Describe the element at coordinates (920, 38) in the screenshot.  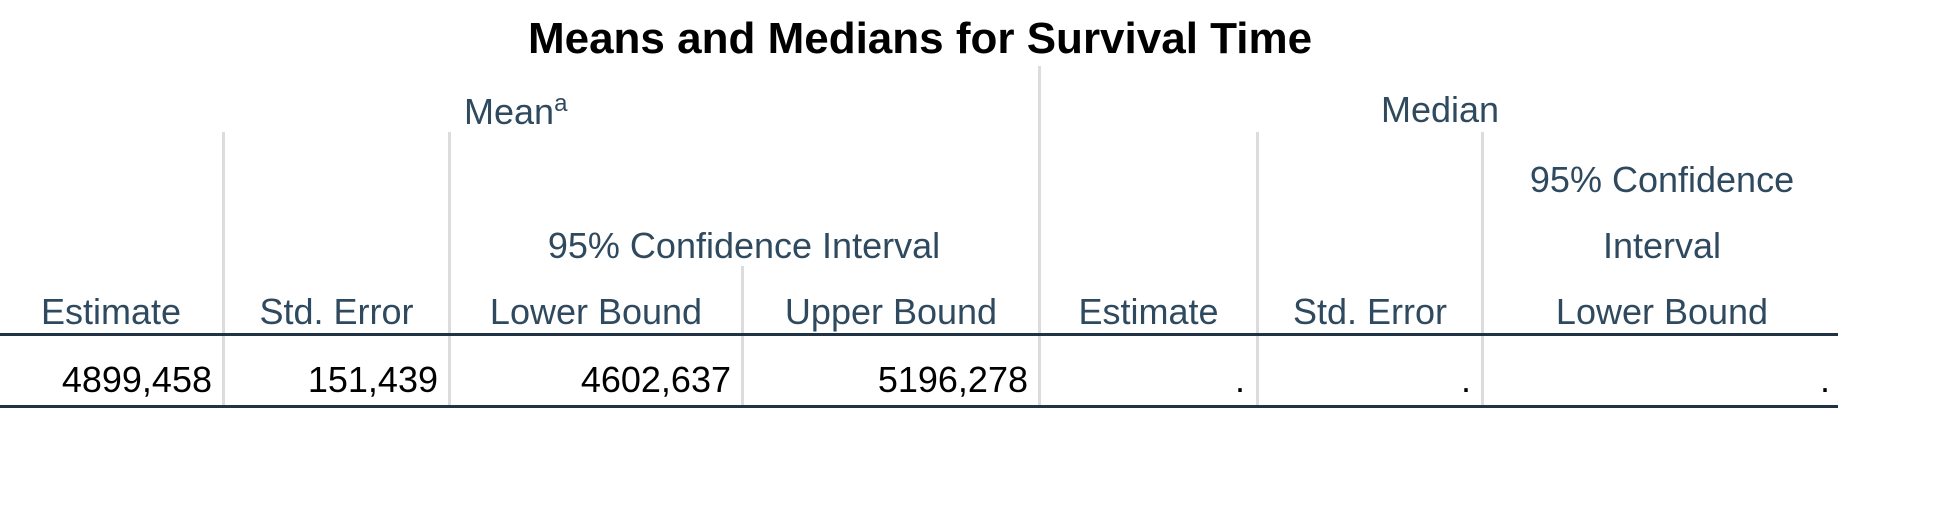
I see `table-title: Means and Medians for Survival Time` at that location.